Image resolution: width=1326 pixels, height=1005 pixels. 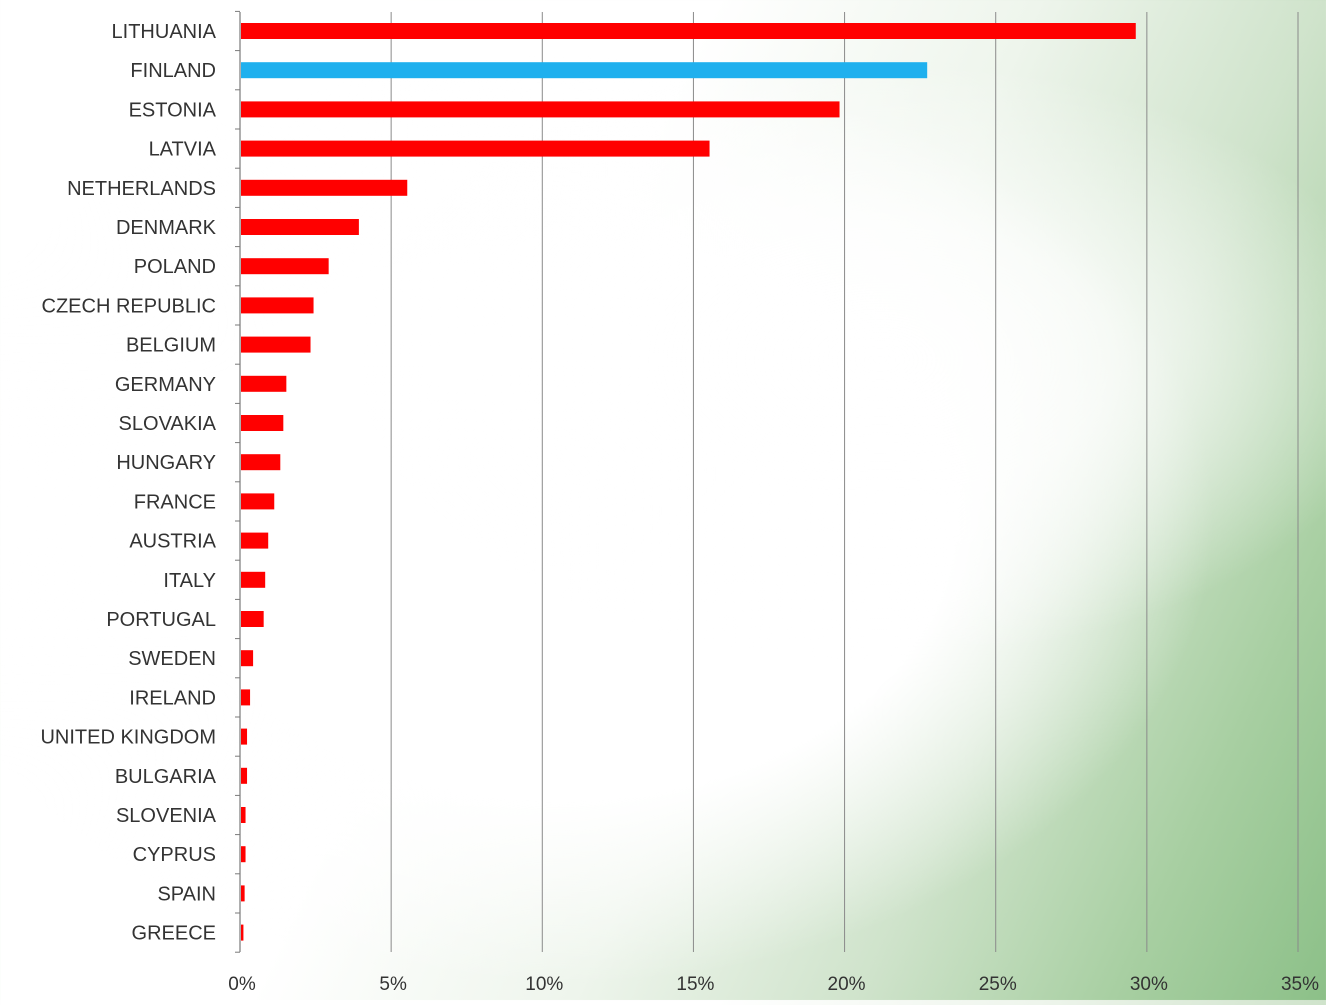 I want to click on category-label-cyprus: CYPRUS, so click(x=174, y=855).